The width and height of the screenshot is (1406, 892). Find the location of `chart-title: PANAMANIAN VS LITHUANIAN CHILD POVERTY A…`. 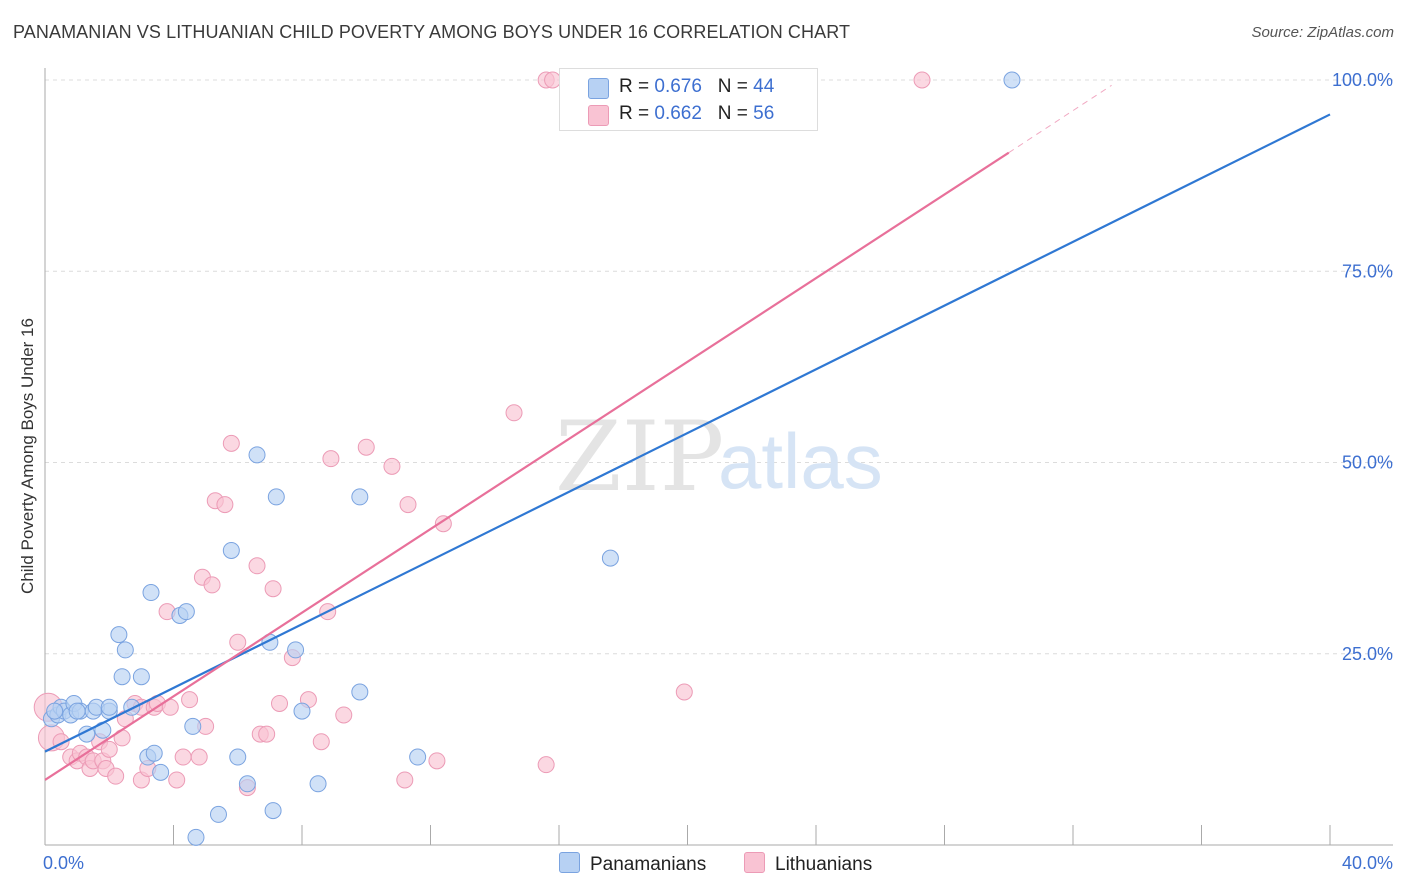

chart-title: PANAMANIAN VS LITHUANIAN CHILD POVERTY A… is located at coordinates (432, 32).